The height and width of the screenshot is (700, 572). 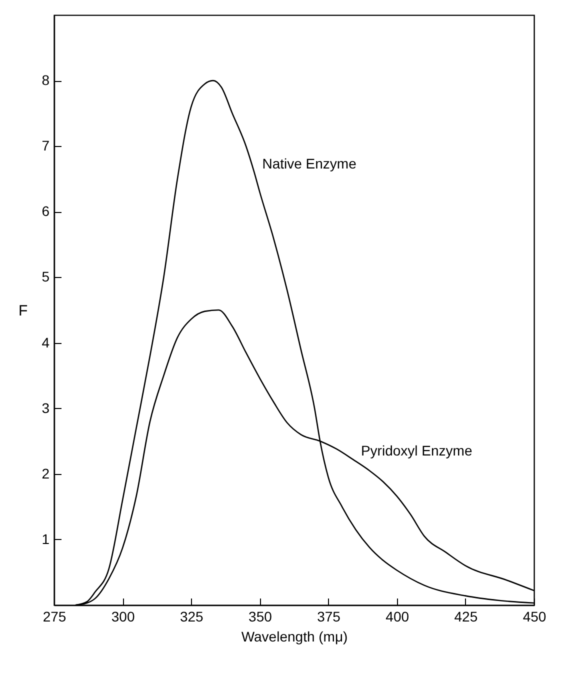 What do you see at coordinates (46, 146) in the screenshot?
I see `y-tick-label: 7` at bounding box center [46, 146].